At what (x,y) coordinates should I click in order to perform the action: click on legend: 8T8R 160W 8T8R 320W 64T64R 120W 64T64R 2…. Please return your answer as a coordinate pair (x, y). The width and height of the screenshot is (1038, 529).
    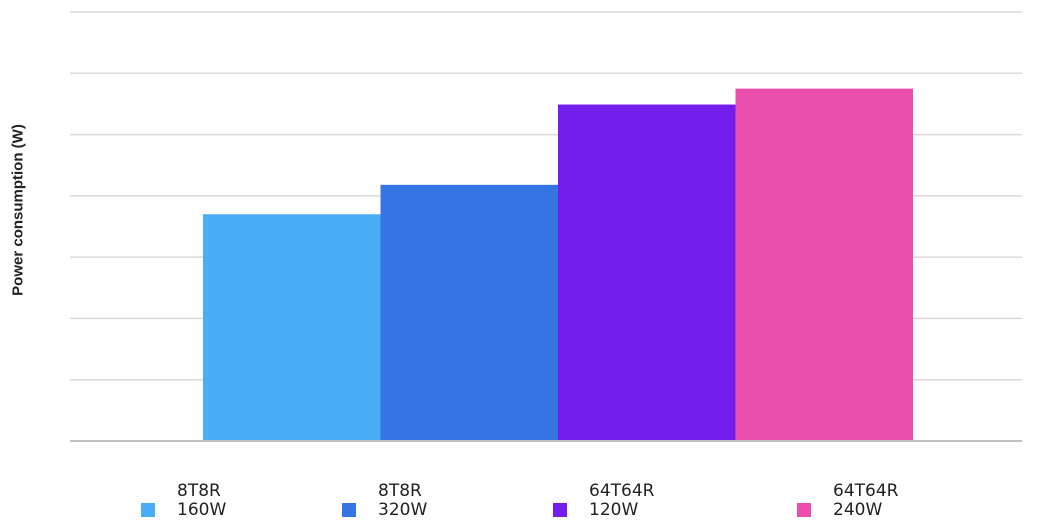
    Looking at the image, I should click on (519, 504).